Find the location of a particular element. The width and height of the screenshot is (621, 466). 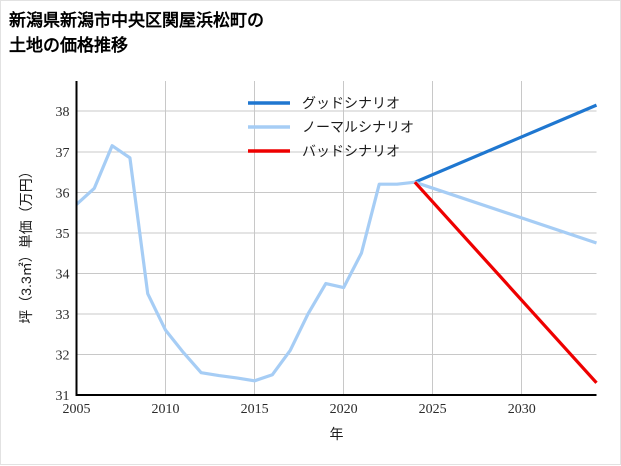

y-tick-label: 38 is located at coordinates (63, 112).